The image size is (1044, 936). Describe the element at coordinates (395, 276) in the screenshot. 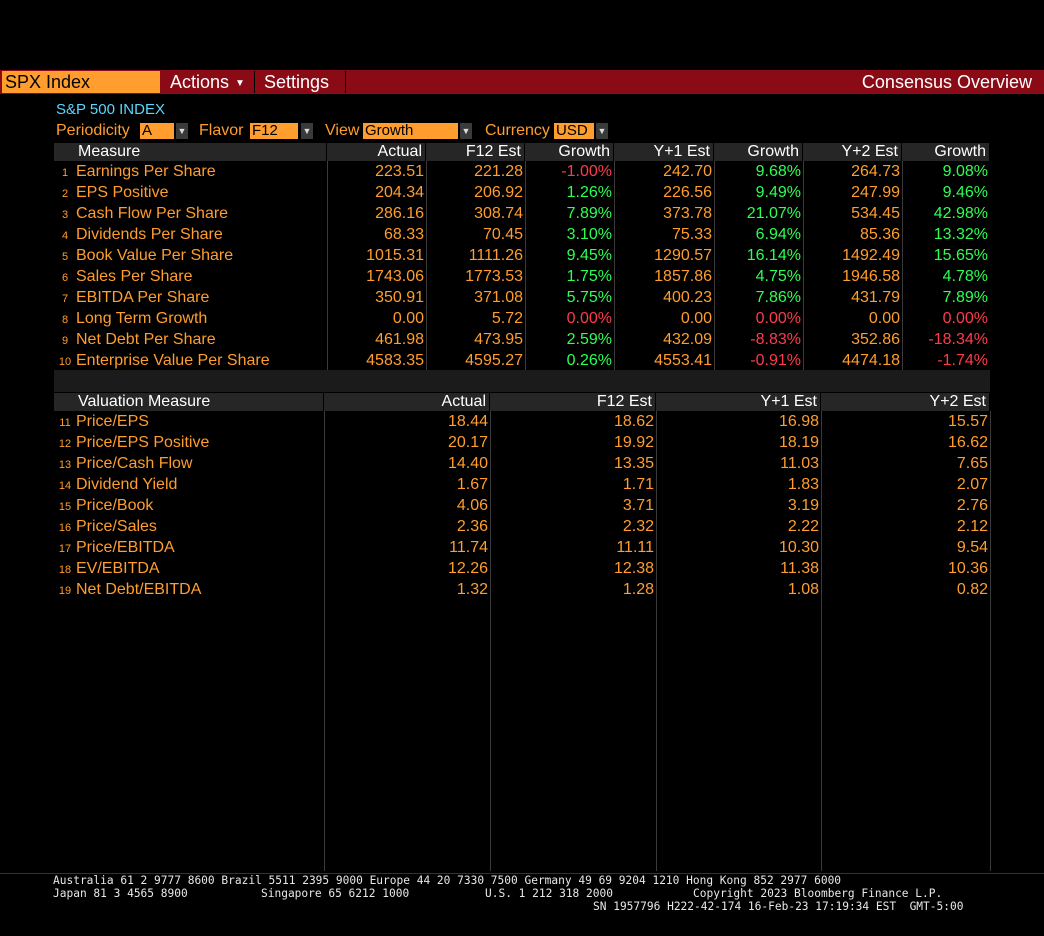

I see `cell-actual: 1743.06` at that location.